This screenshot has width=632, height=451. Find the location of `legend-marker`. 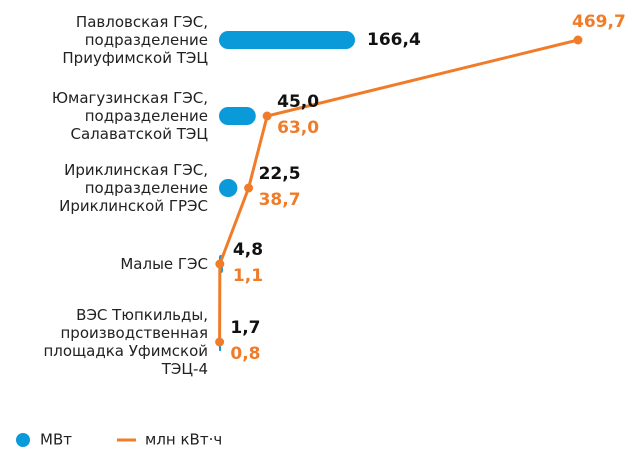

legend-marker is located at coordinates (23, 440).